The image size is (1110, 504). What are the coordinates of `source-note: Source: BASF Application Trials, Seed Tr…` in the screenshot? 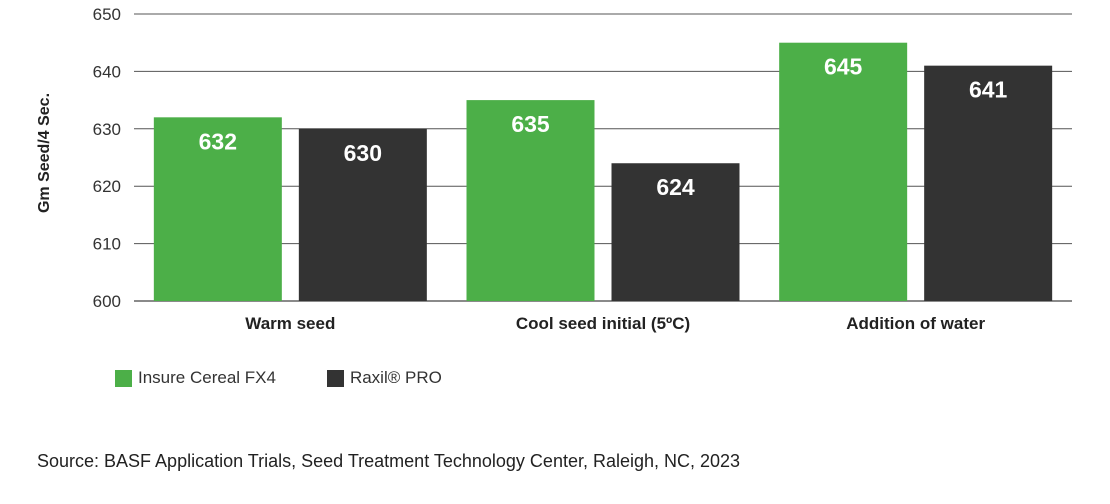 It's located at (389, 461).